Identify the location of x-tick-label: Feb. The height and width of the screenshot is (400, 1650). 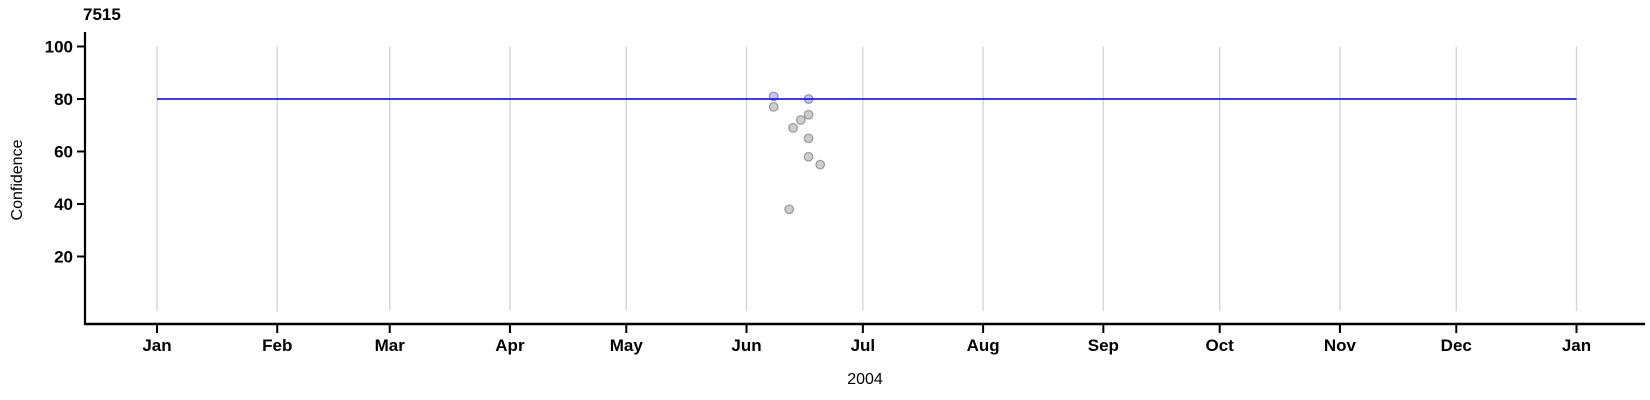
(277, 345).